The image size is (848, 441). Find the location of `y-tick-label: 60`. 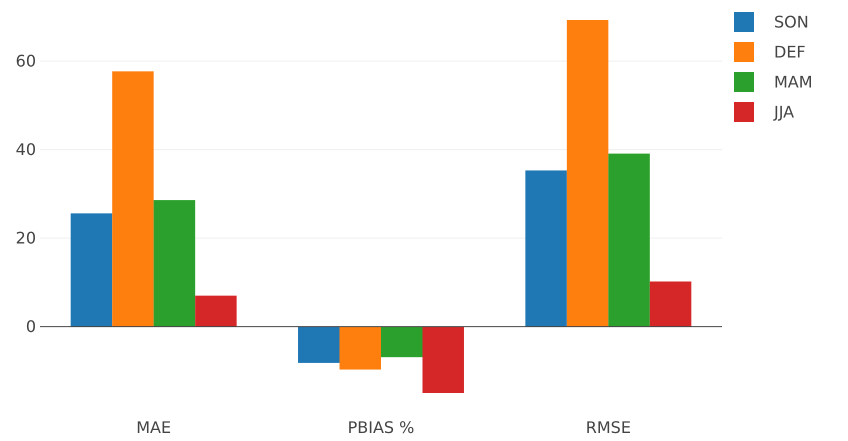

y-tick-label: 60 is located at coordinates (26, 61).